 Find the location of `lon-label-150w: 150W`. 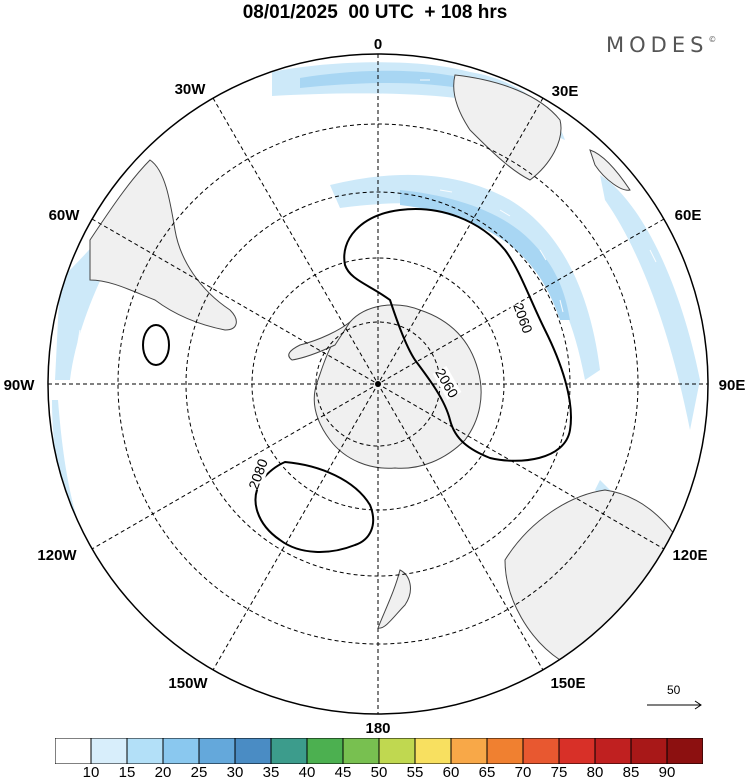

lon-label-150w: 150W is located at coordinates (188, 683).